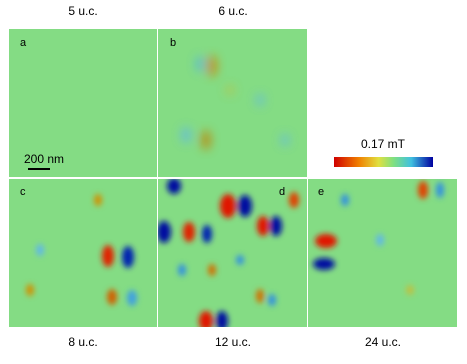  What do you see at coordinates (233, 342) in the screenshot?
I see `panel-title: 12 u.c.` at bounding box center [233, 342].